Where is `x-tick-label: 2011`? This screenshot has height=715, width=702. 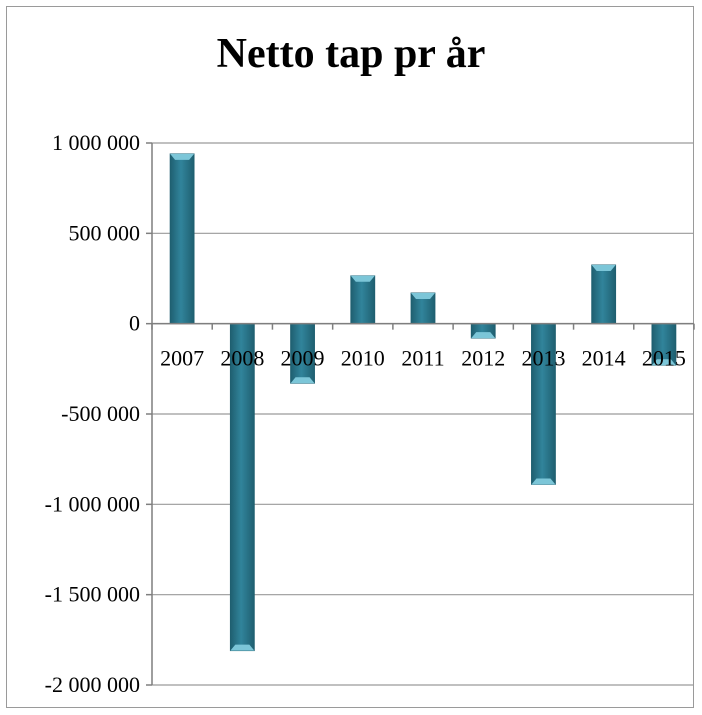 x-tick-label: 2011 is located at coordinates (422, 358).